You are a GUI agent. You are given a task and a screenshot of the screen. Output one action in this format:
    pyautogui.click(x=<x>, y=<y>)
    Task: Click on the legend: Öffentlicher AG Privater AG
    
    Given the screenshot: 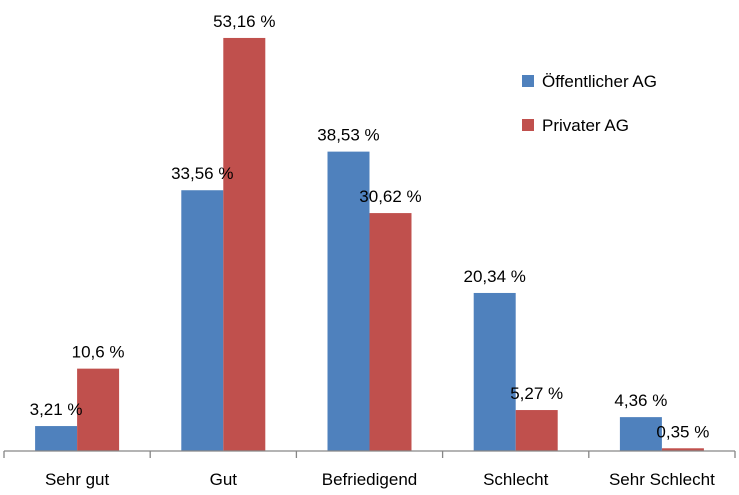 What is the action you would take?
    pyautogui.click(x=589, y=103)
    